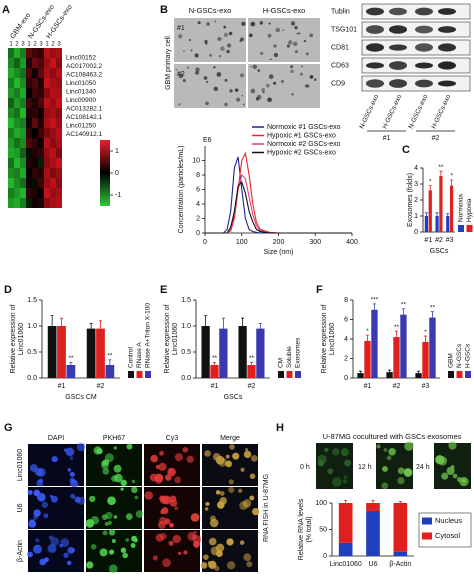  I want to click on legend-label: Normoxic #1 GSCs-exo, so click(304, 127).